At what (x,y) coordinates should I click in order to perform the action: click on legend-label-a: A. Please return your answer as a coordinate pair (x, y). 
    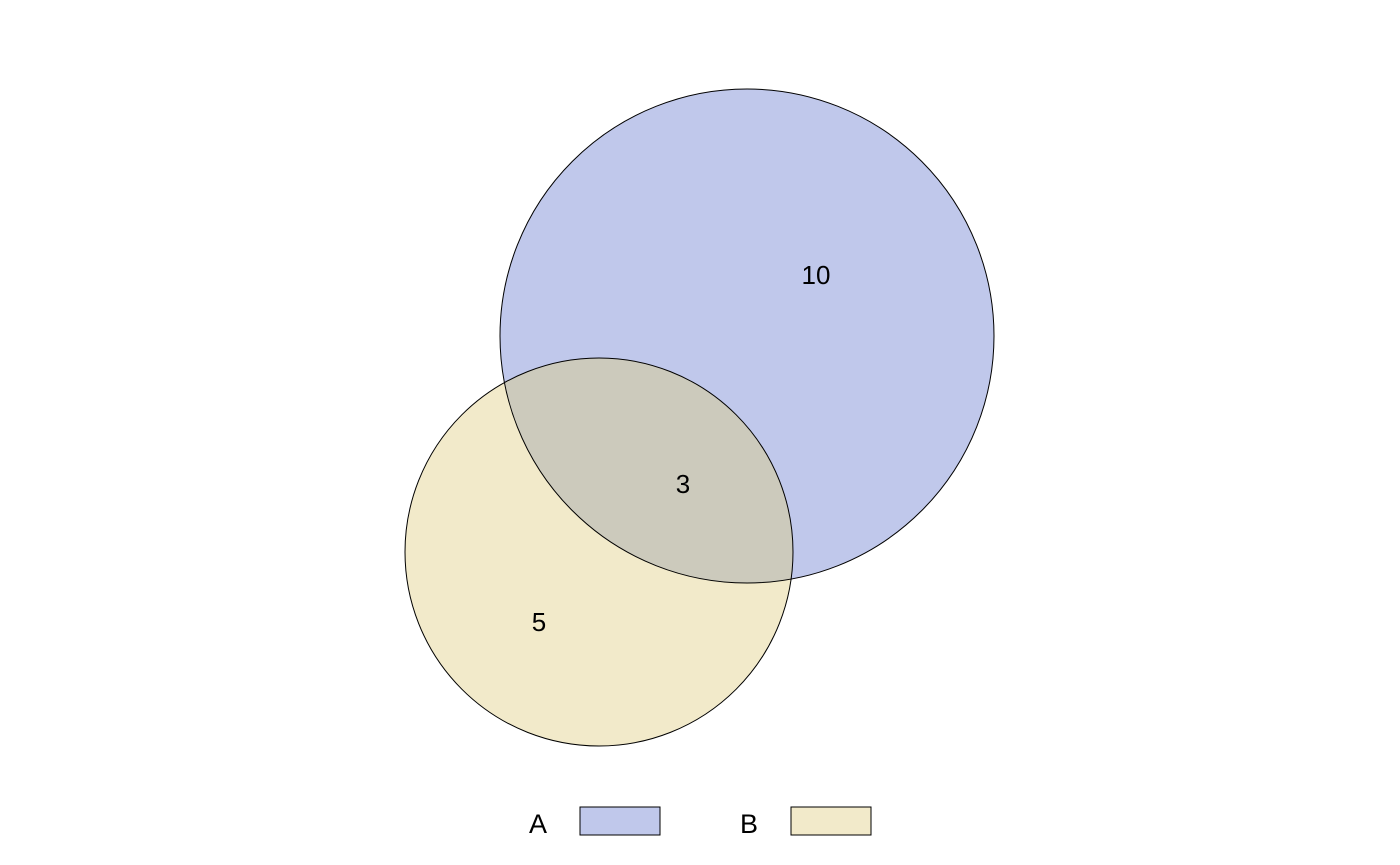
    Looking at the image, I should click on (538, 824).